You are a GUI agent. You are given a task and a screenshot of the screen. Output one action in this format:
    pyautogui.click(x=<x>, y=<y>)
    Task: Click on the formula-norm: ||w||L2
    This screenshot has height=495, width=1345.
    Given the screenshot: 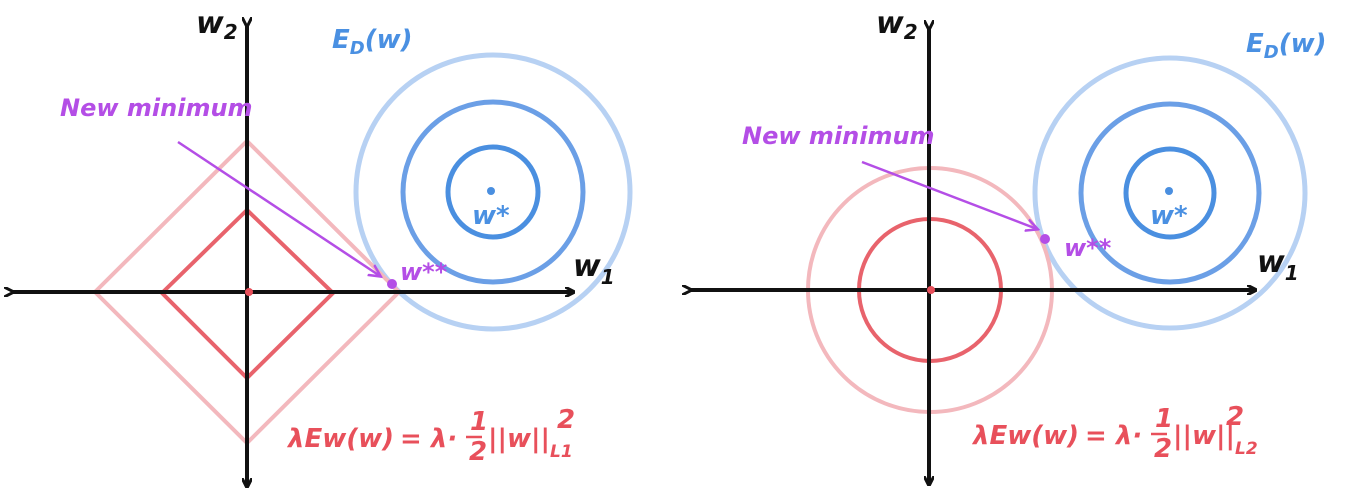 What is the action you would take?
    pyautogui.click(x=1215, y=440)
    